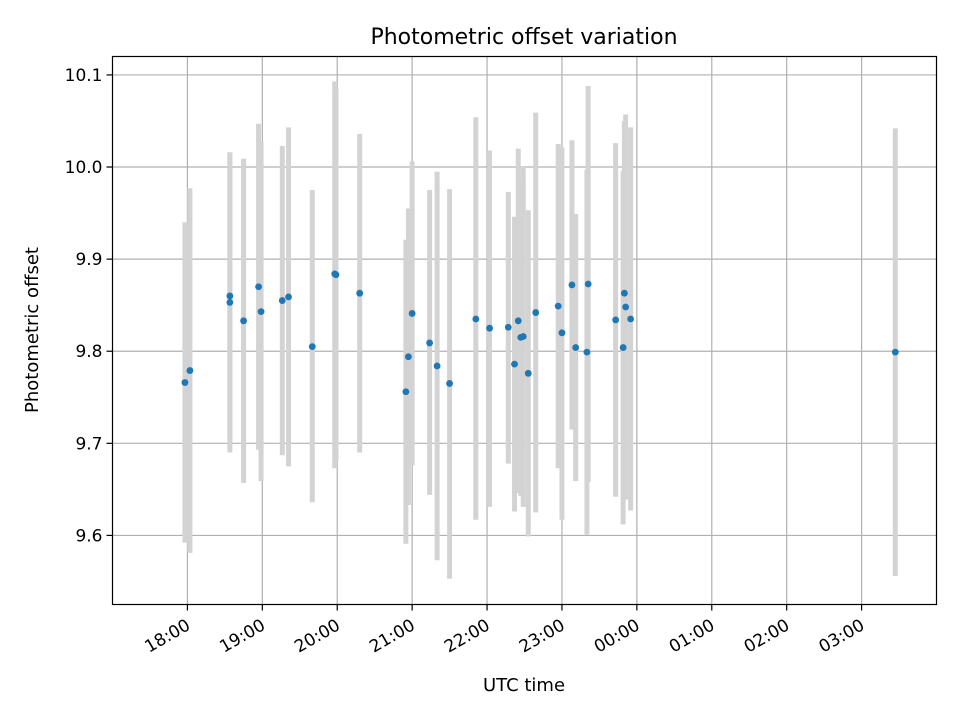 The height and width of the screenshot is (720, 960). Describe the element at coordinates (523, 37) in the screenshot. I see `chart-title: Photometric offset variation` at that location.